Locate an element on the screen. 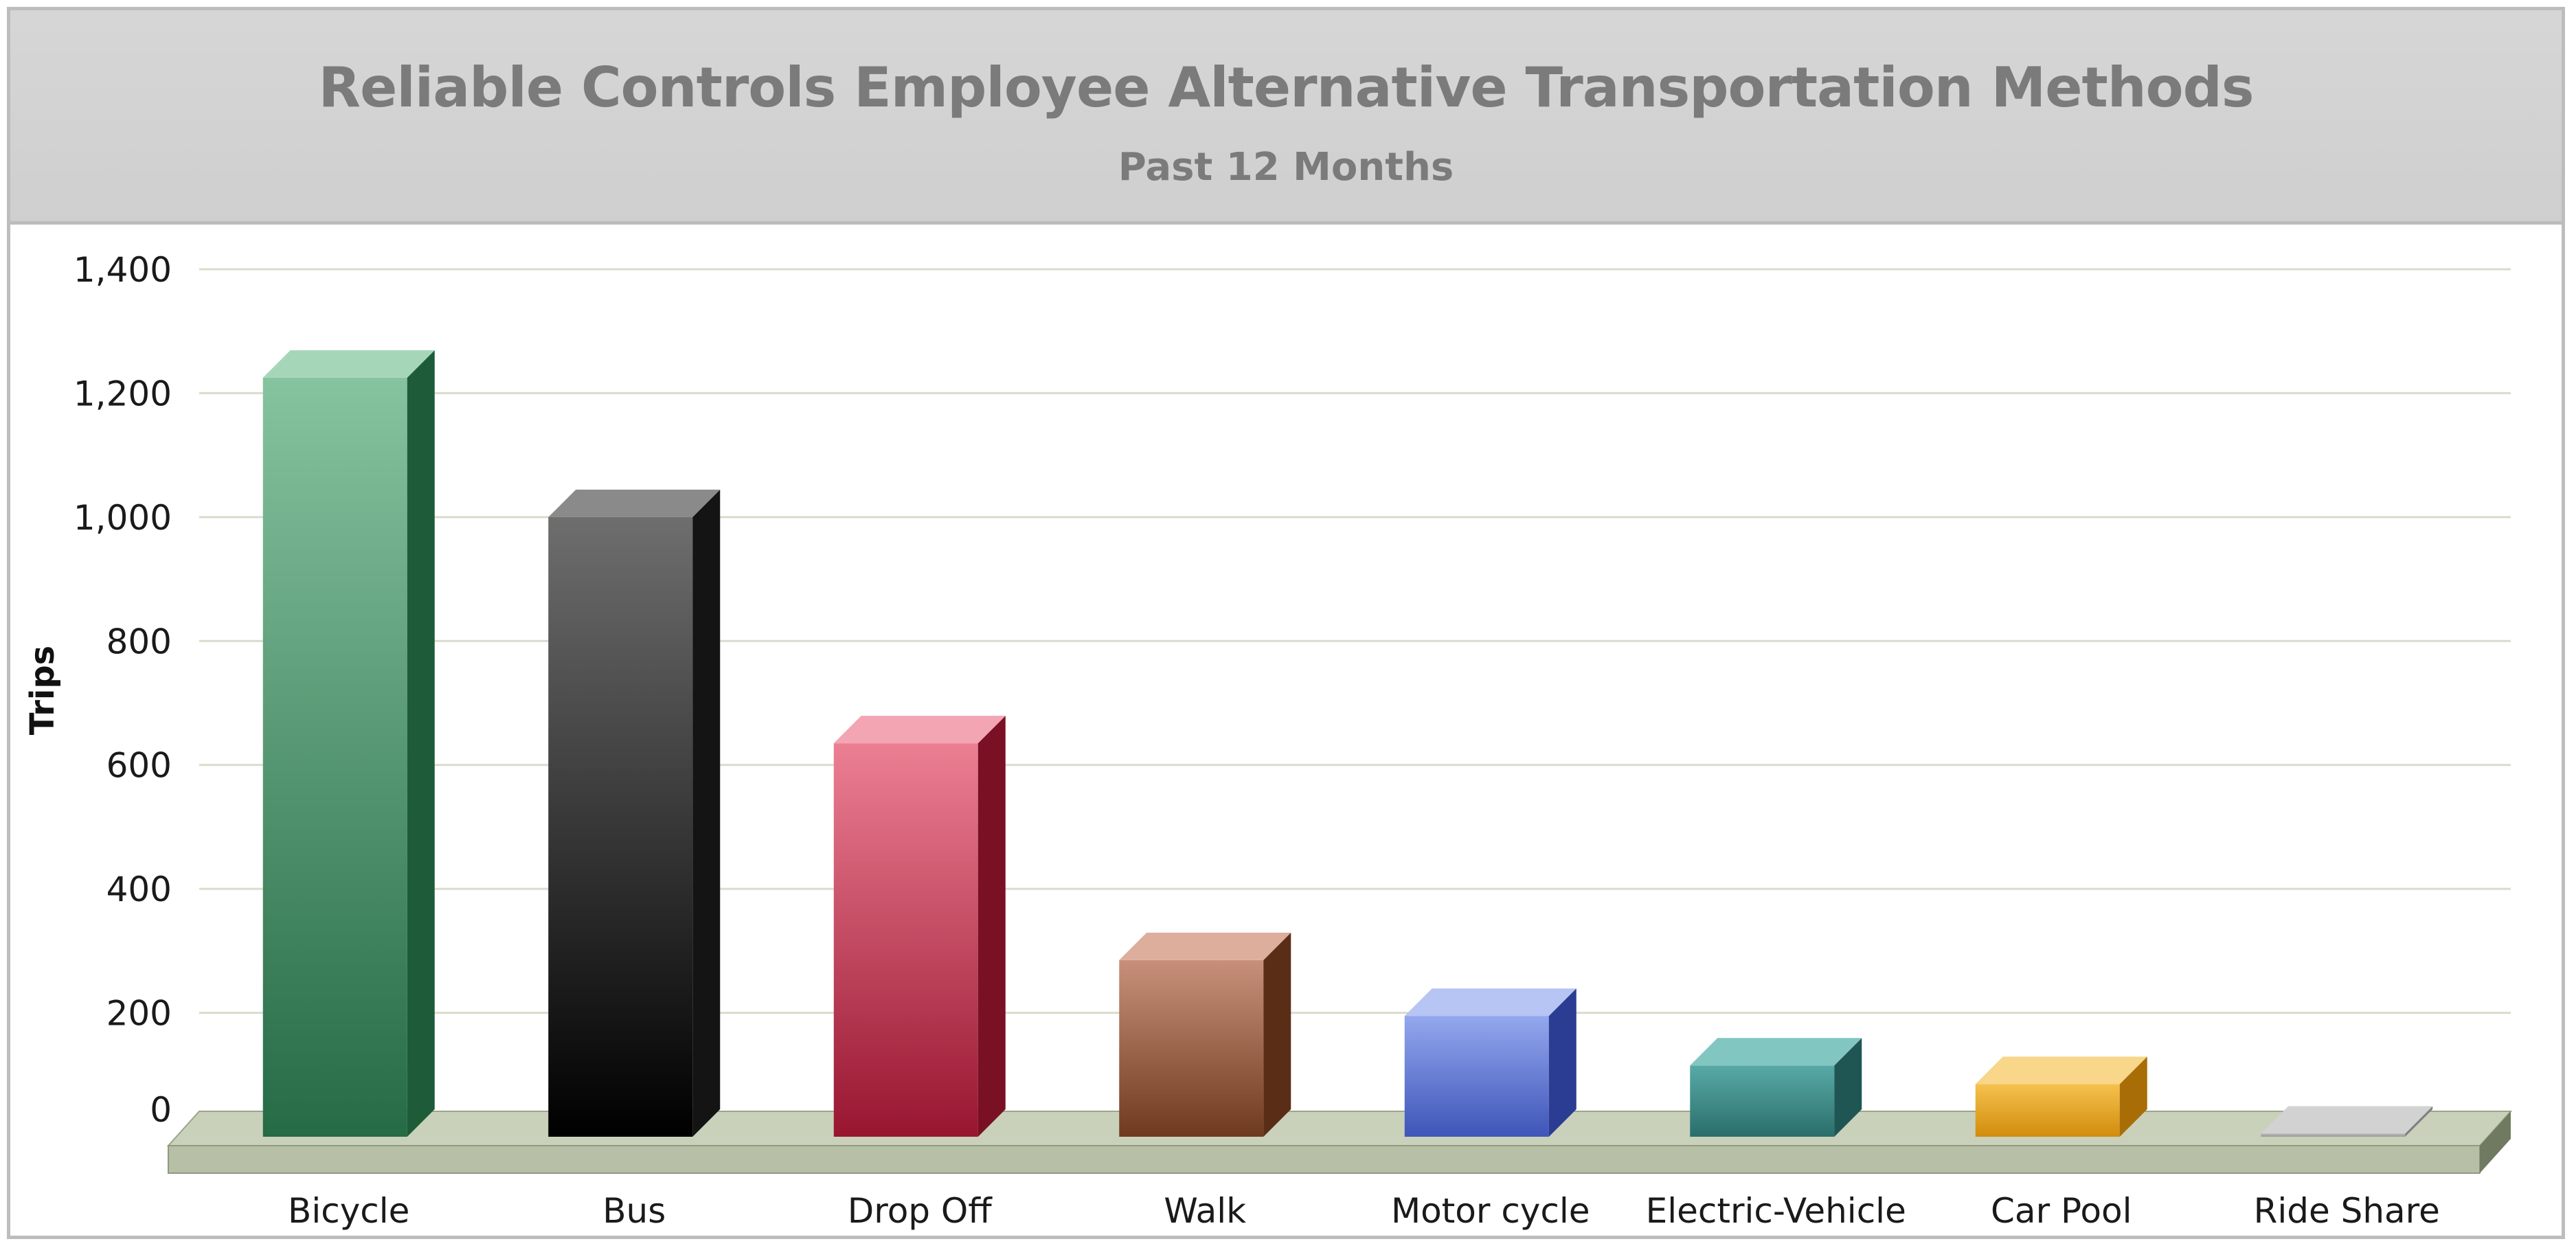 The width and height of the screenshot is (2576, 1248). chart-subtitle: Past 12 Months is located at coordinates (1286, 168).